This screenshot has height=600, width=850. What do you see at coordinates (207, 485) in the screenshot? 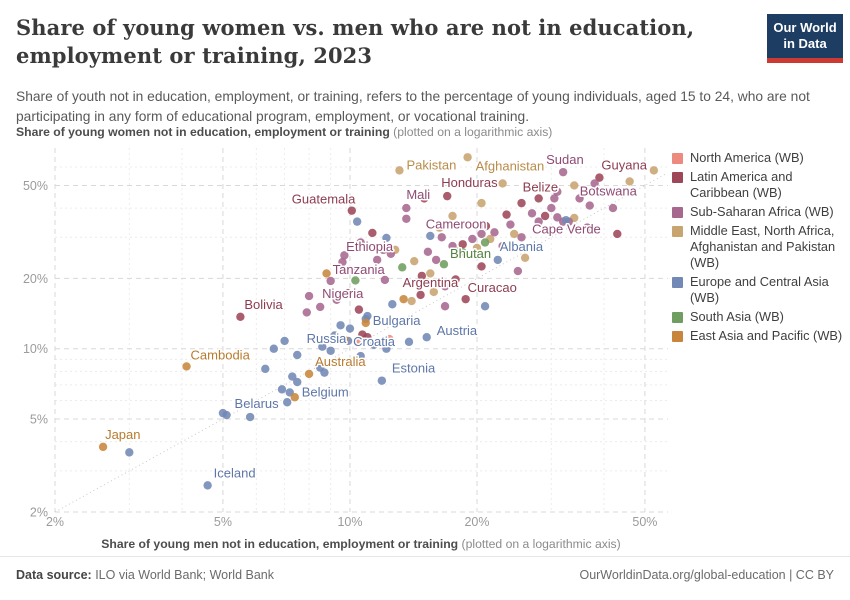
I see `data-point-iceland` at bounding box center [207, 485].